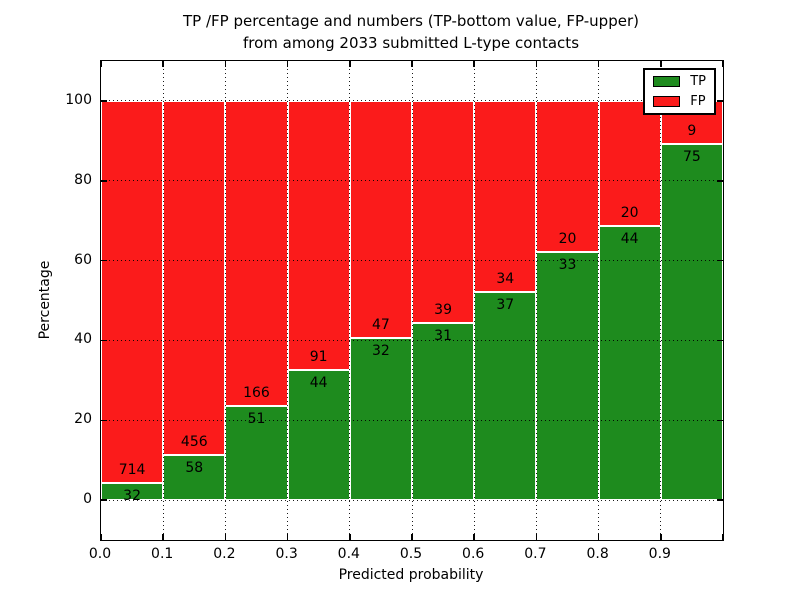  I want to click on bar-count-label-fp: 9, so click(692, 130).